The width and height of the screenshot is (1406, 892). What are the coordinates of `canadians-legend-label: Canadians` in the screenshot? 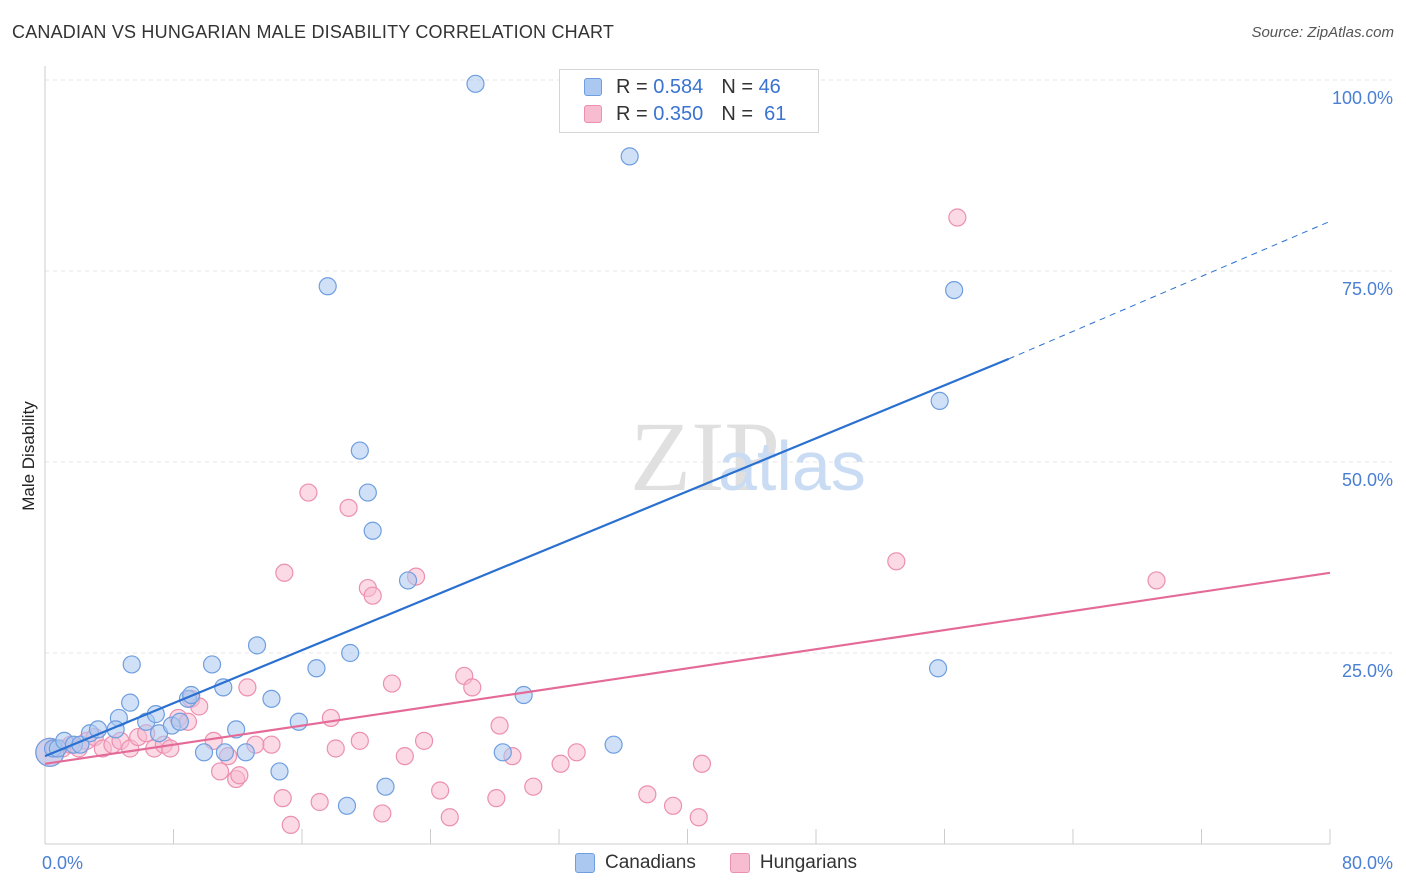 It's located at (650, 862).